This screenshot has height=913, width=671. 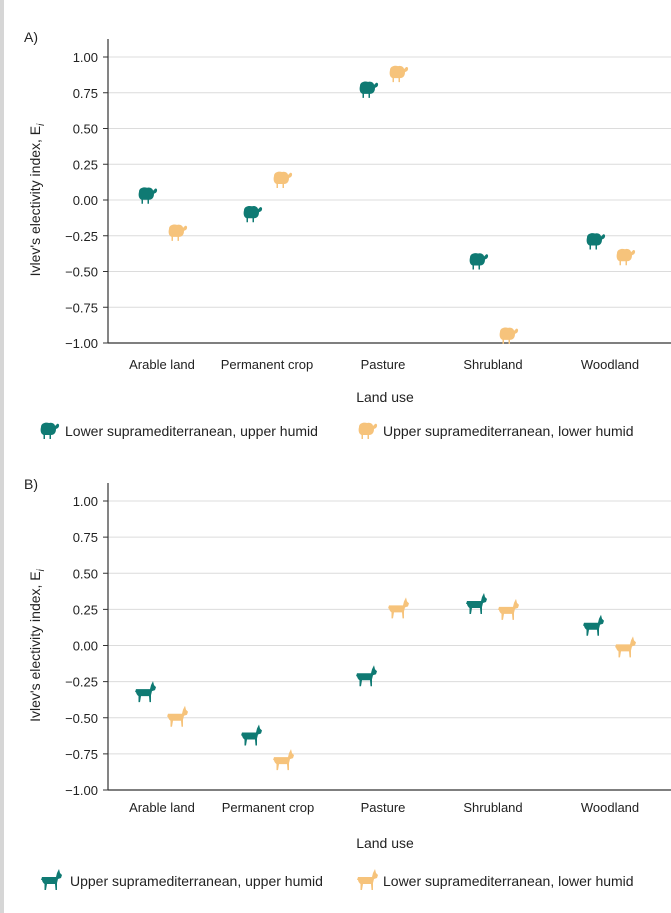 What do you see at coordinates (31, 484) in the screenshot?
I see `panel-label: B)` at bounding box center [31, 484].